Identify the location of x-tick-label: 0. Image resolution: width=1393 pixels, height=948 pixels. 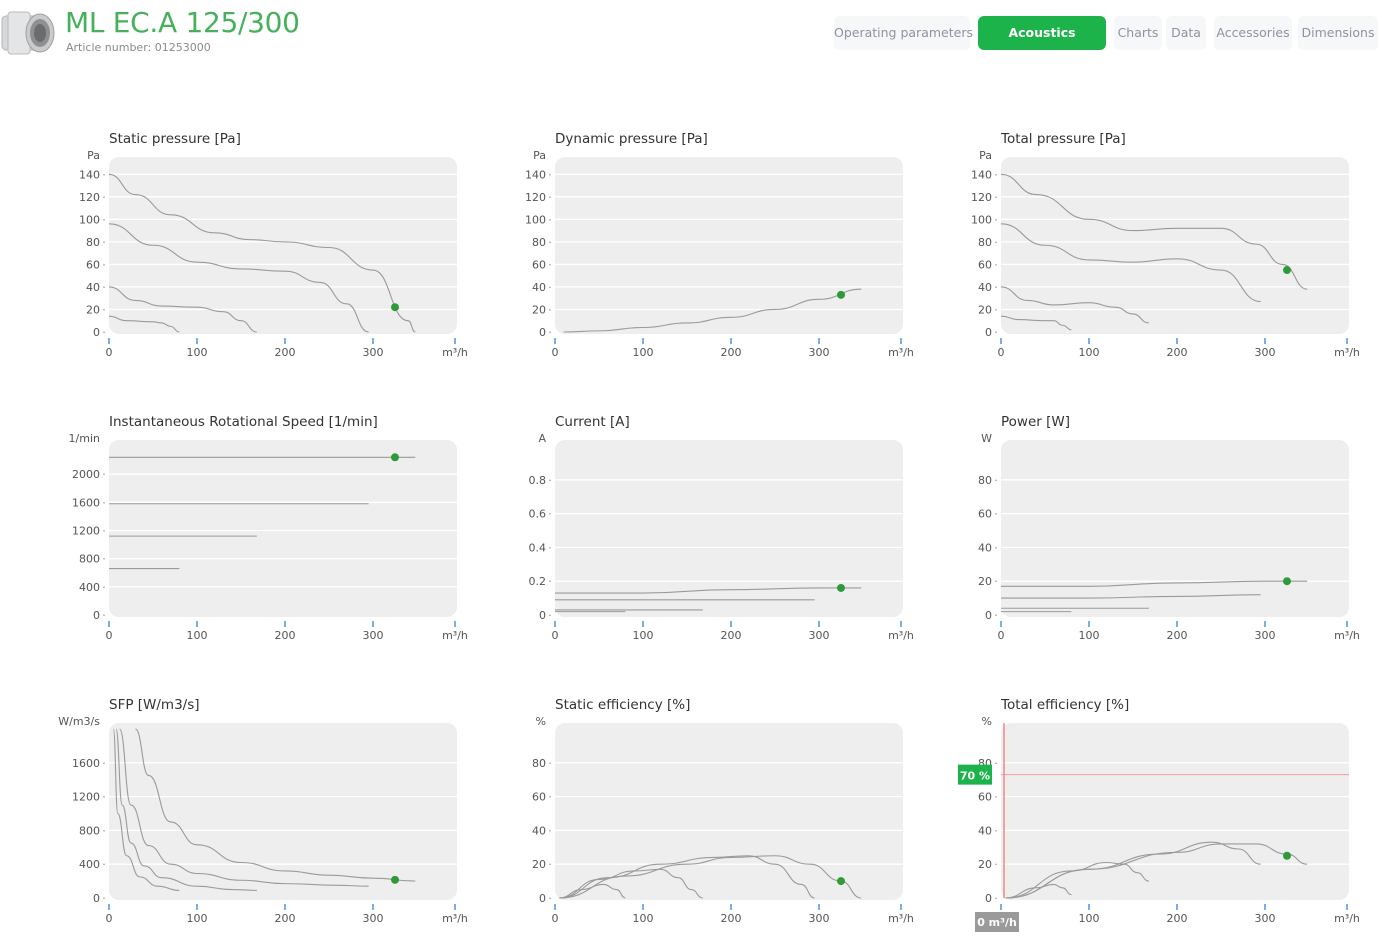
(555, 352).